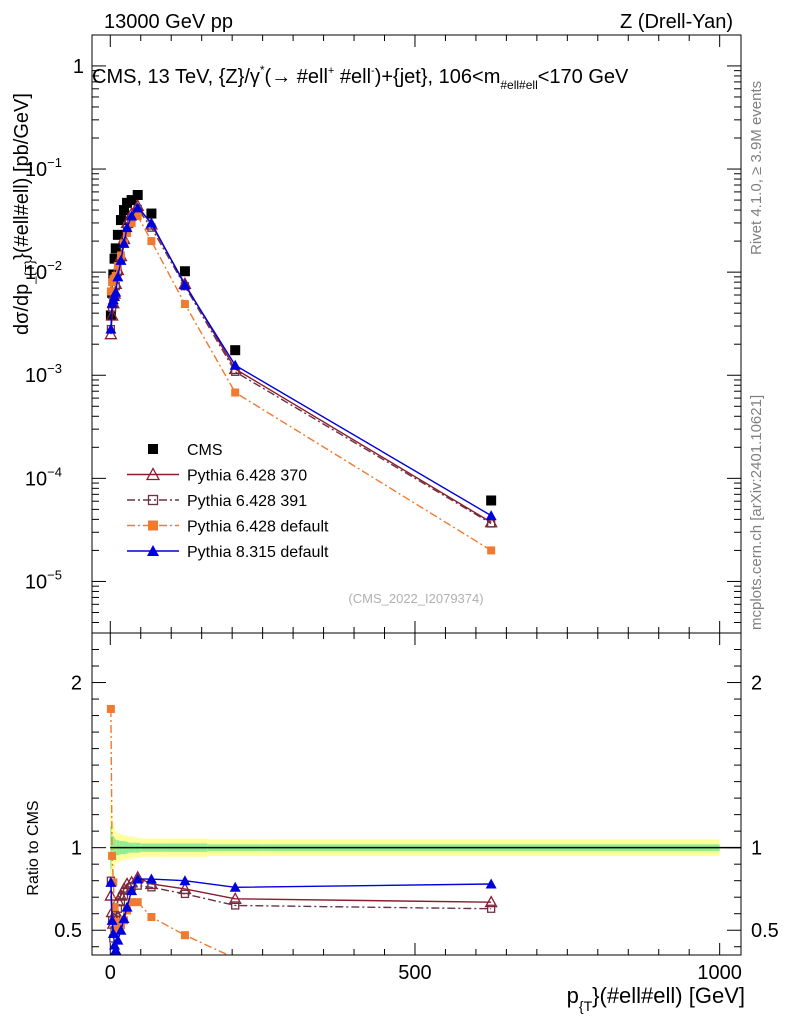 Image resolution: width=786 pixels, height=1029 pixels. I want to click on legend-pythia-6-428-default-label: Pythia 6.428 default, so click(258, 527).